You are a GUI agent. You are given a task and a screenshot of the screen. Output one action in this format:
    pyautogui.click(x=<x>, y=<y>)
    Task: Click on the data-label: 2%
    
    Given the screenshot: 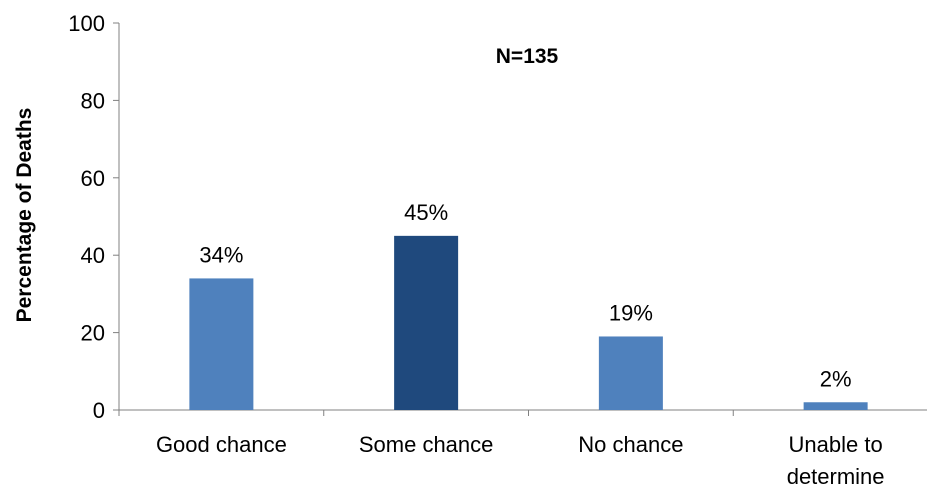 What is the action you would take?
    pyautogui.click(x=836, y=378)
    